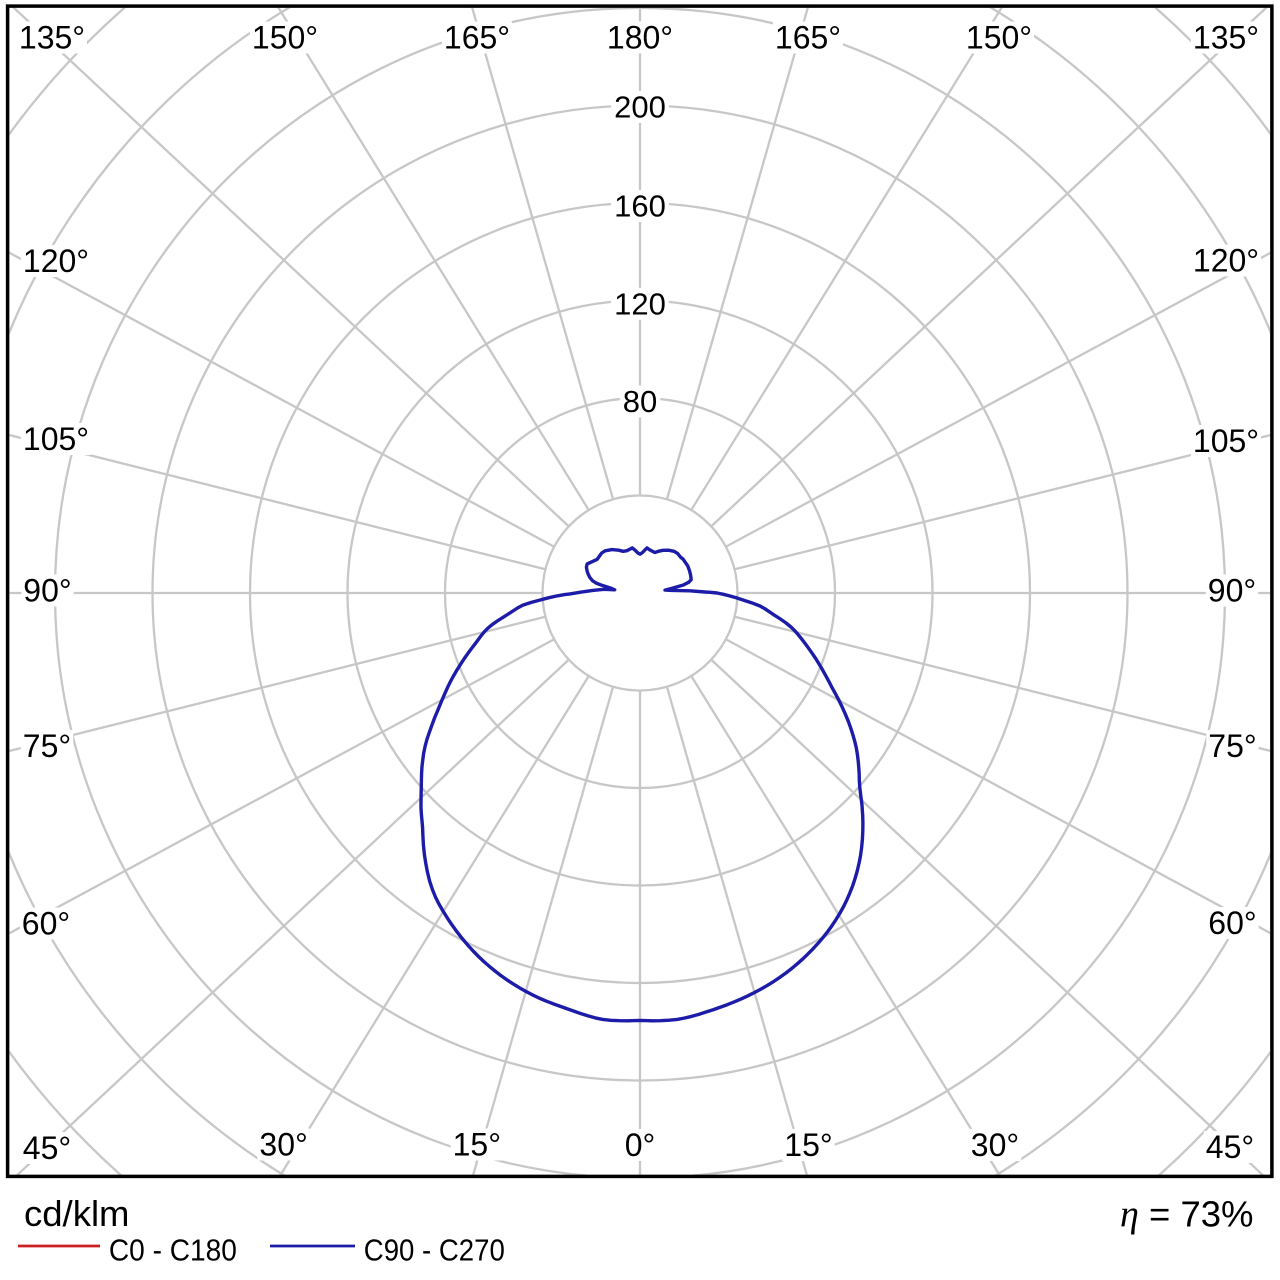 The image size is (1280, 1280). Describe the element at coordinates (640, 206) in the screenshot. I see `svg-text: 160` at that location.